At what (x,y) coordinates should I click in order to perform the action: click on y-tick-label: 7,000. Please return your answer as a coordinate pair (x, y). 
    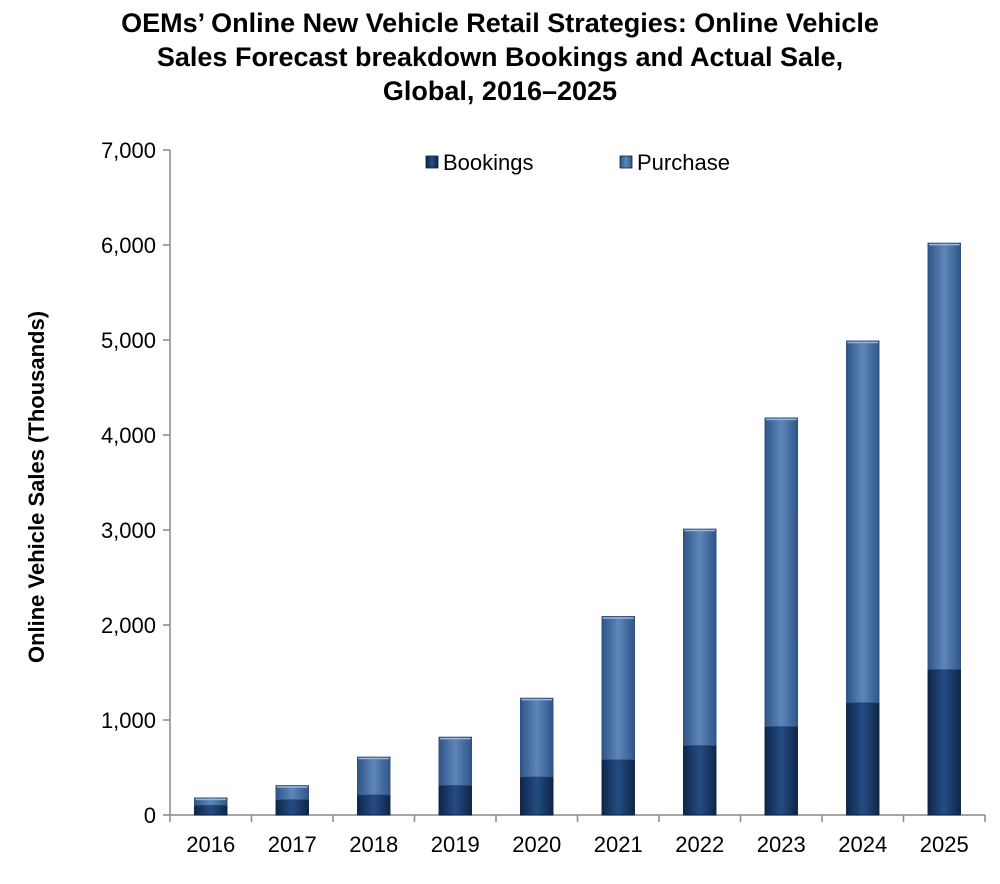
    Looking at the image, I should click on (128, 150).